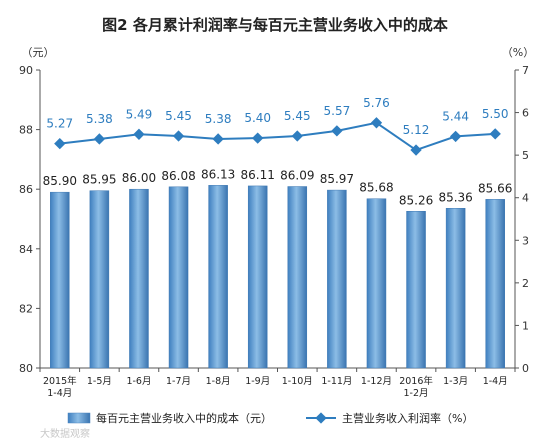 The width and height of the screenshot is (550, 446). What do you see at coordinates (525, 155) in the screenshot?
I see `right-axis-tick-label: 5` at bounding box center [525, 155].